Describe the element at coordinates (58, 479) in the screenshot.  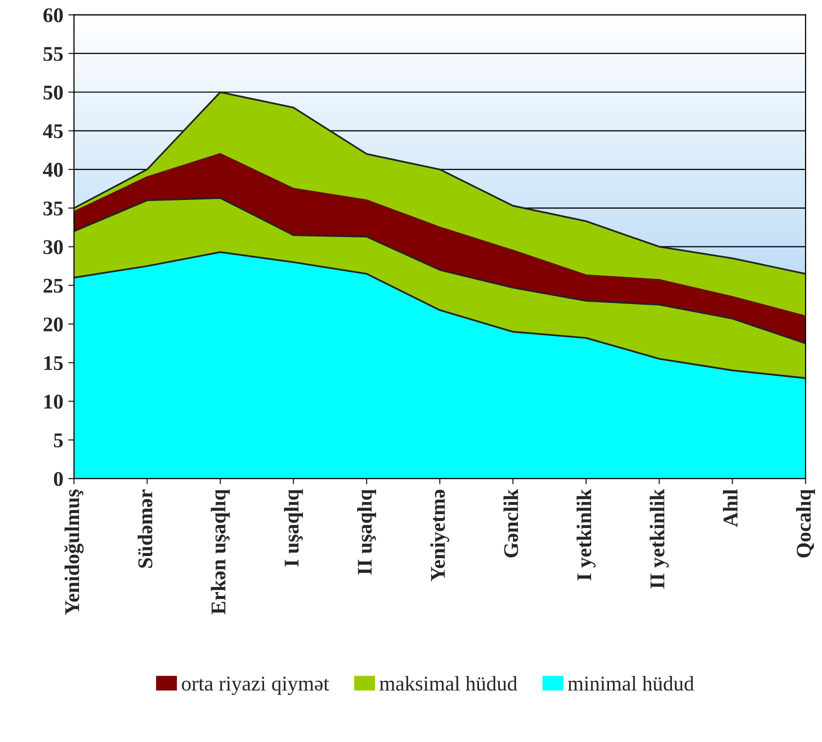
I see `y-tick-label: 0` at that location.